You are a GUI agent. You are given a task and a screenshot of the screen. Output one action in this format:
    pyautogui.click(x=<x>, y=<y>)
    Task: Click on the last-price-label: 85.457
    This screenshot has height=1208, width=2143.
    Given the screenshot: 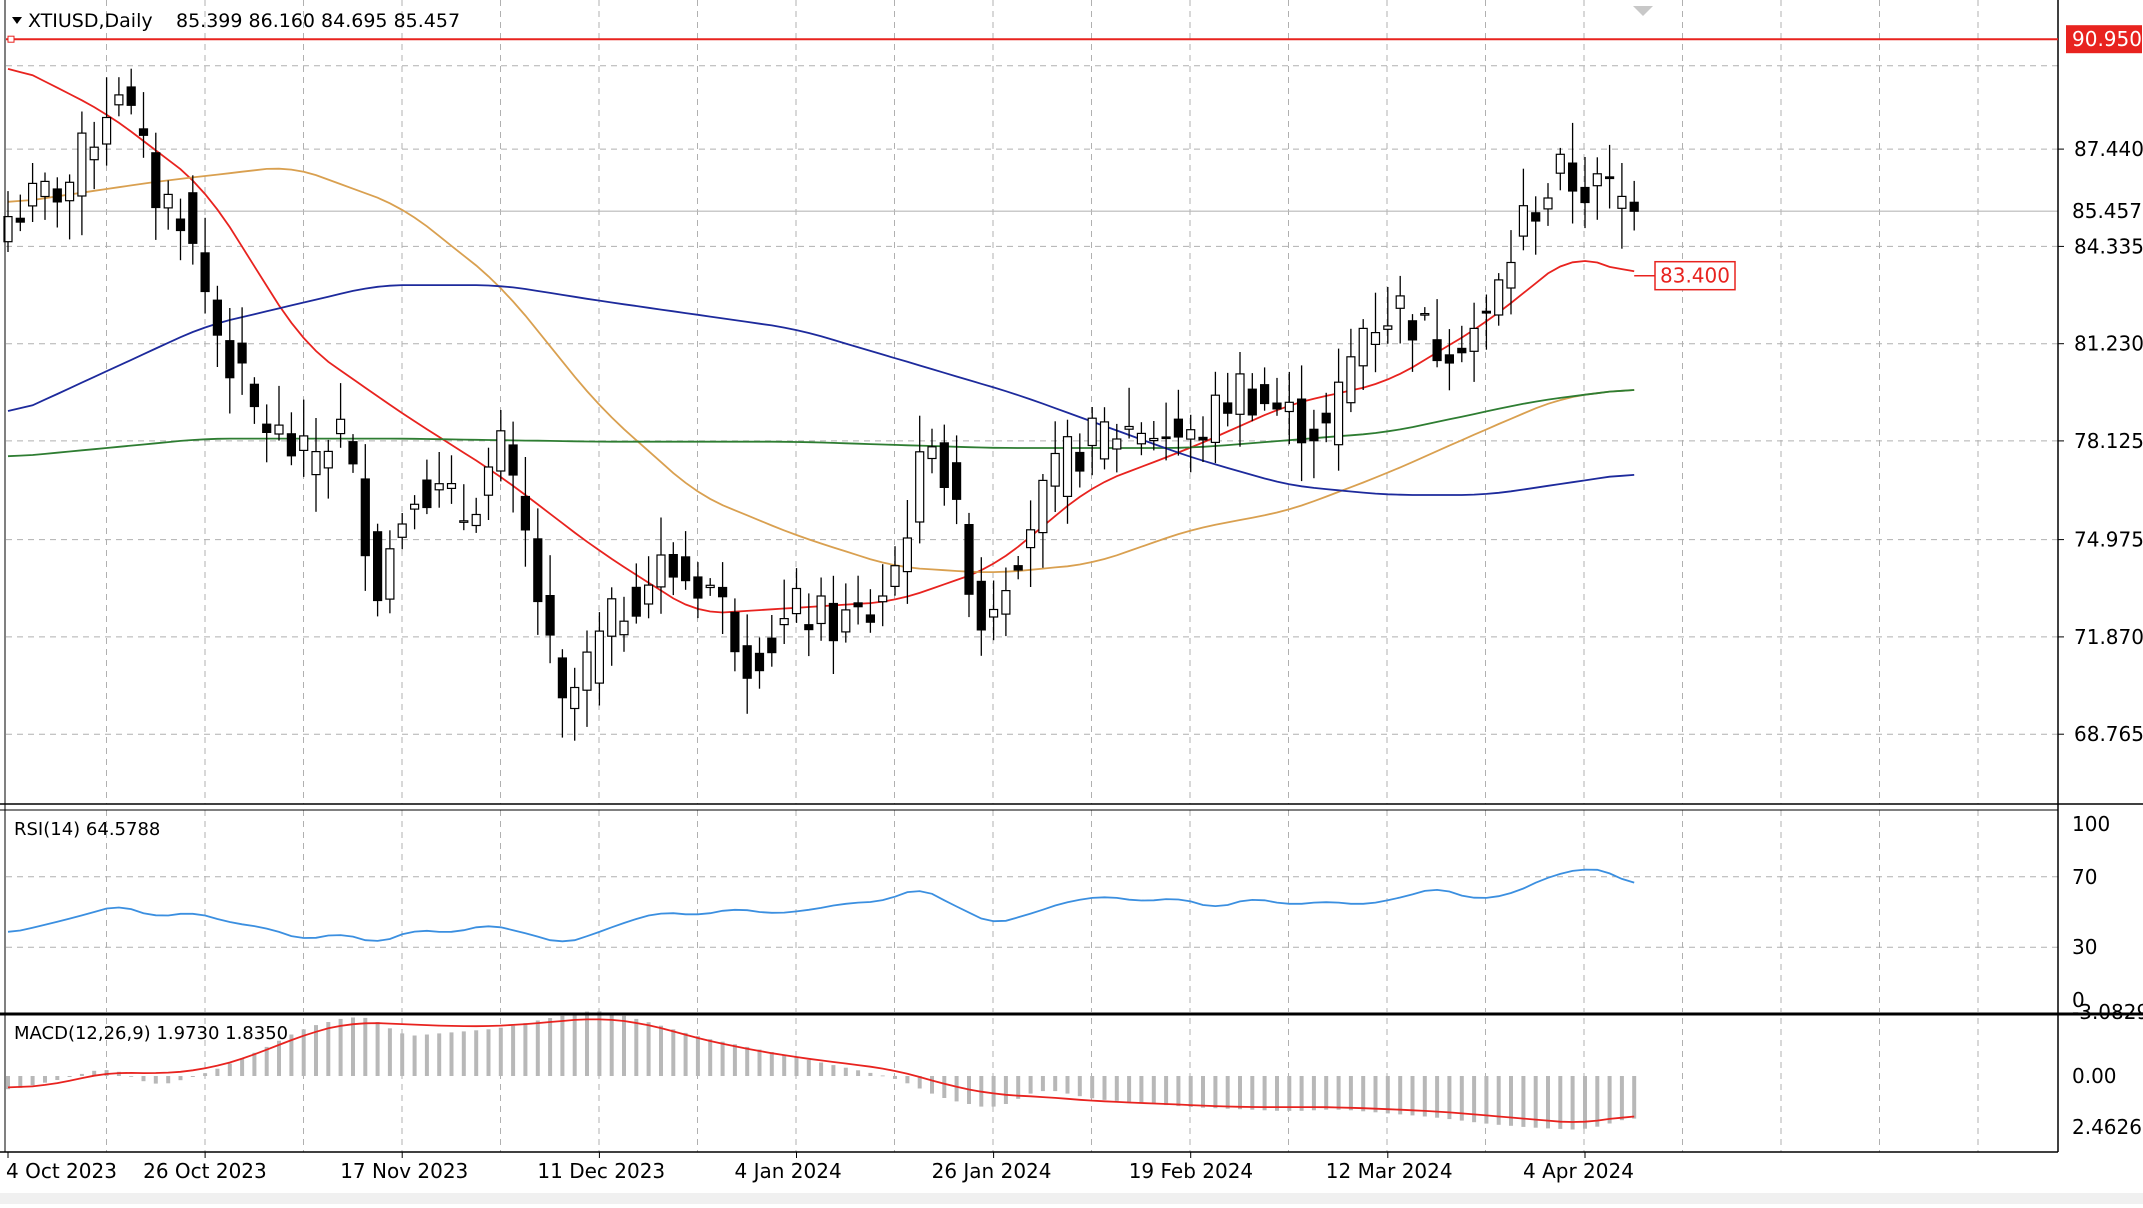 What is the action you would take?
    pyautogui.click(x=2107, y=211)
    